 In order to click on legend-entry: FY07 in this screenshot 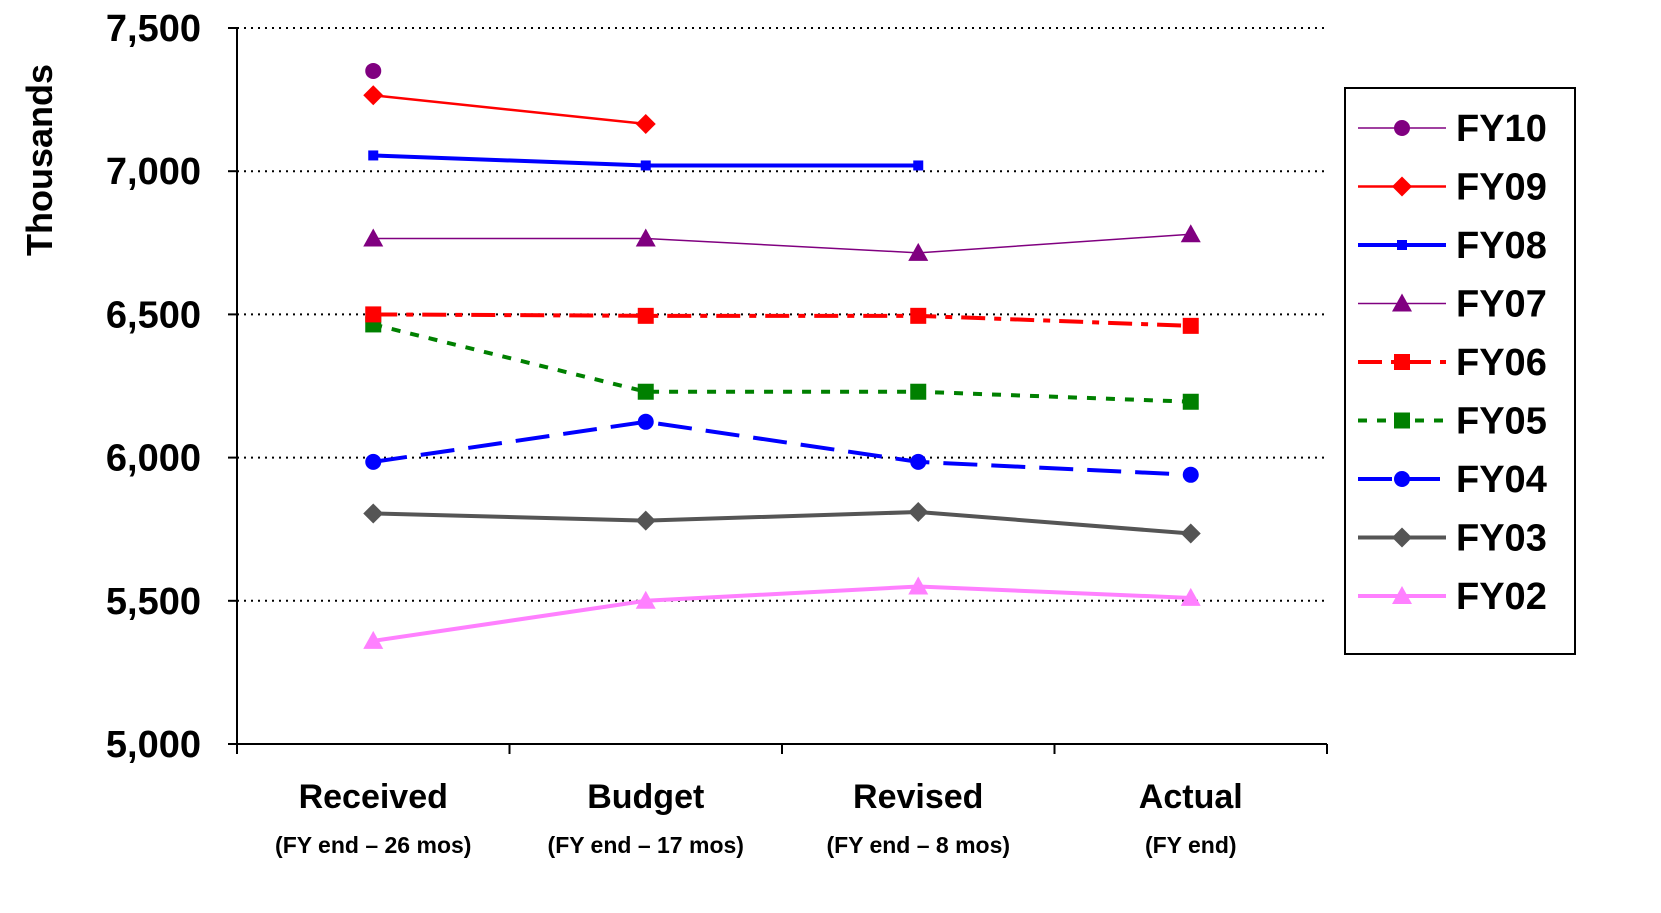, I will do `click(1452, 305)`.